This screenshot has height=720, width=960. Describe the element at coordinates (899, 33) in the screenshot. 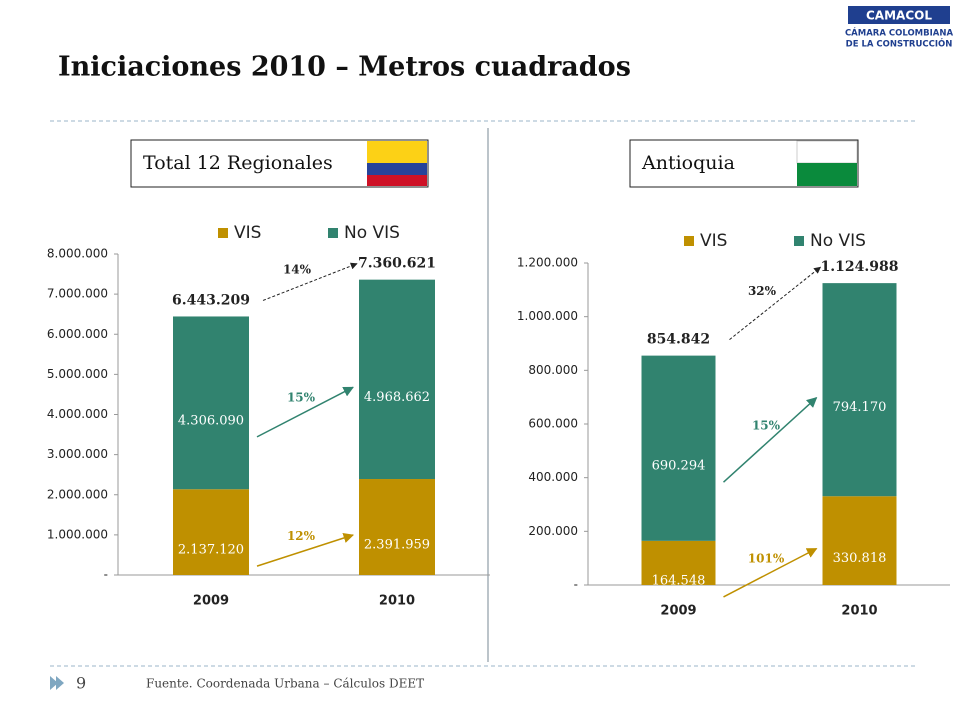

I see `logo-line: CÁMARA COLOMBIANA` at that location.